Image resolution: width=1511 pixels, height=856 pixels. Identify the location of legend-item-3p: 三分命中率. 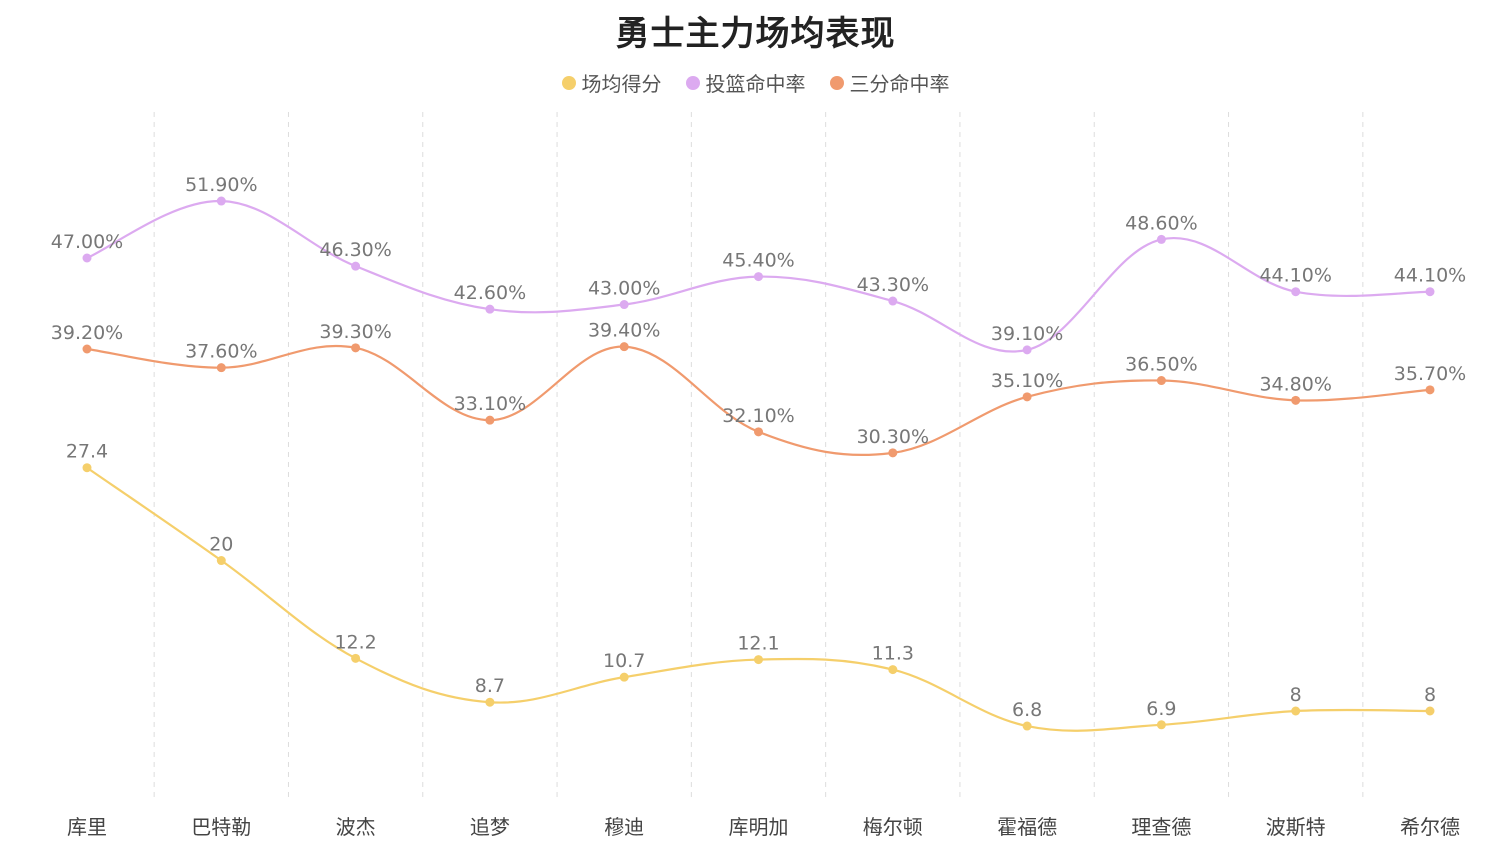
(889, 82).